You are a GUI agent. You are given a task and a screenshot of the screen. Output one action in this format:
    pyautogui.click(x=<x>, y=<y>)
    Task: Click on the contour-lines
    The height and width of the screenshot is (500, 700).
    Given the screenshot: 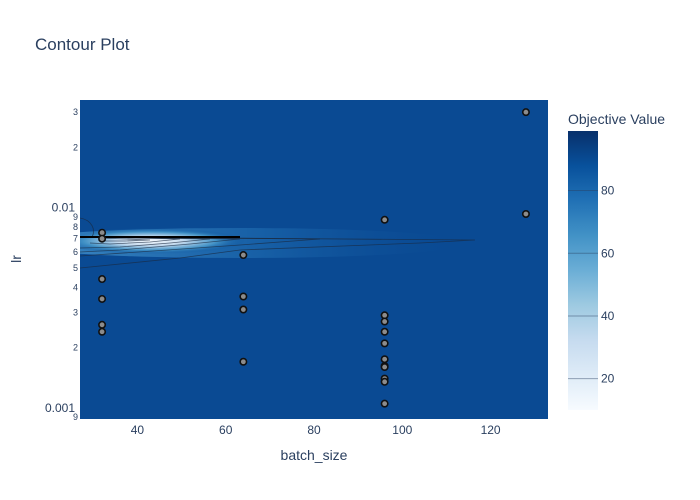 What is the action you would take?
    pyautogui.click(x=278, y=243)
    